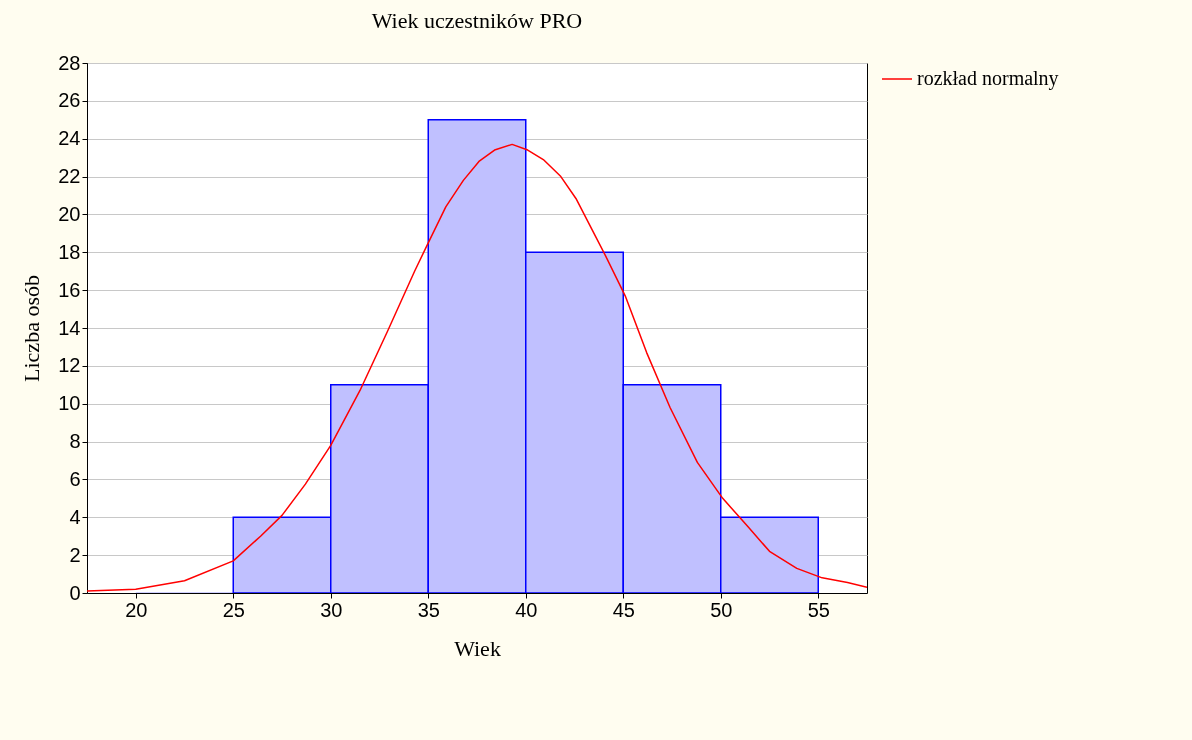  What do you see at coordinates (428, 609) in the screenshot?
I see `x-tick-label: 35` at bounding box center [428, 609].